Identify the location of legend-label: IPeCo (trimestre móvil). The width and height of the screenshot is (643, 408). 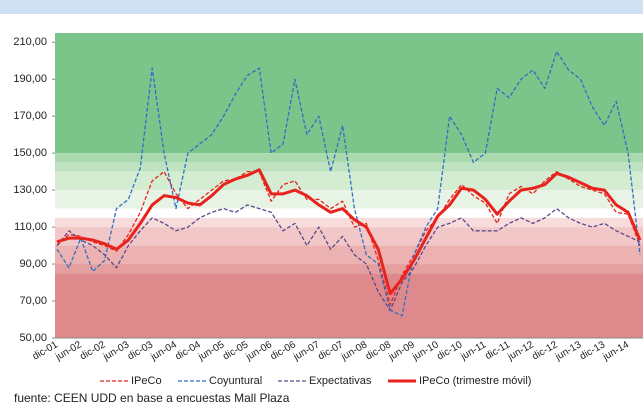
(475, 381).